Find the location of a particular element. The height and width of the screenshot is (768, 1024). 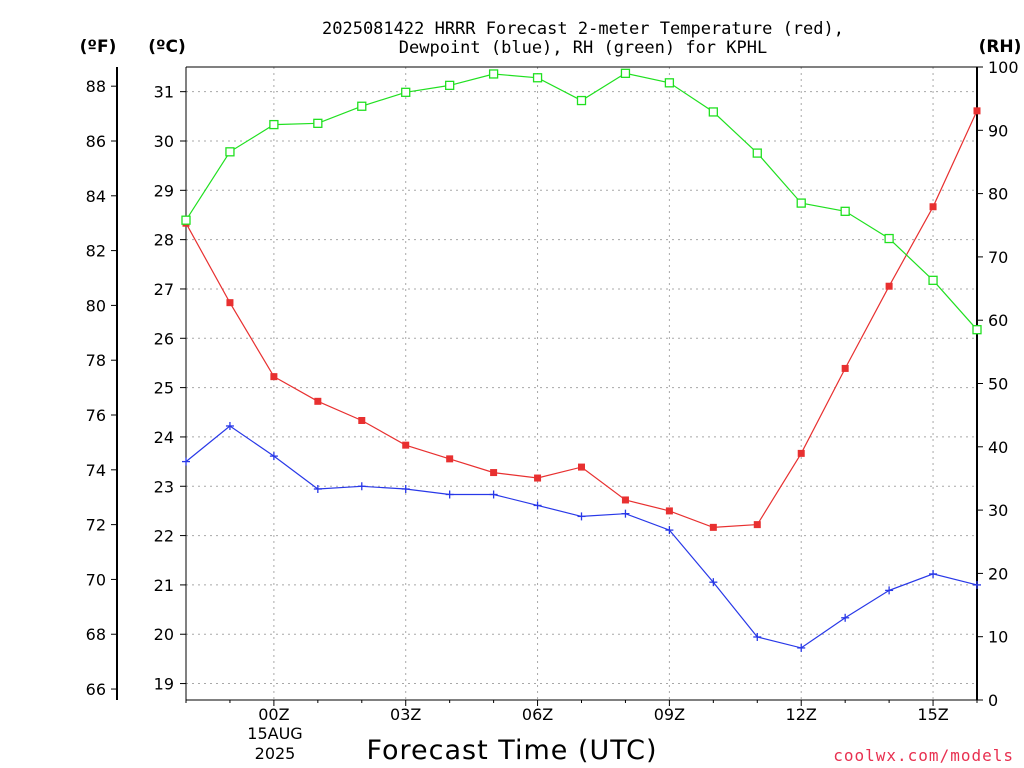

x-axis-label: Forecast Time (UTC) is located at coordinates (511, 750).